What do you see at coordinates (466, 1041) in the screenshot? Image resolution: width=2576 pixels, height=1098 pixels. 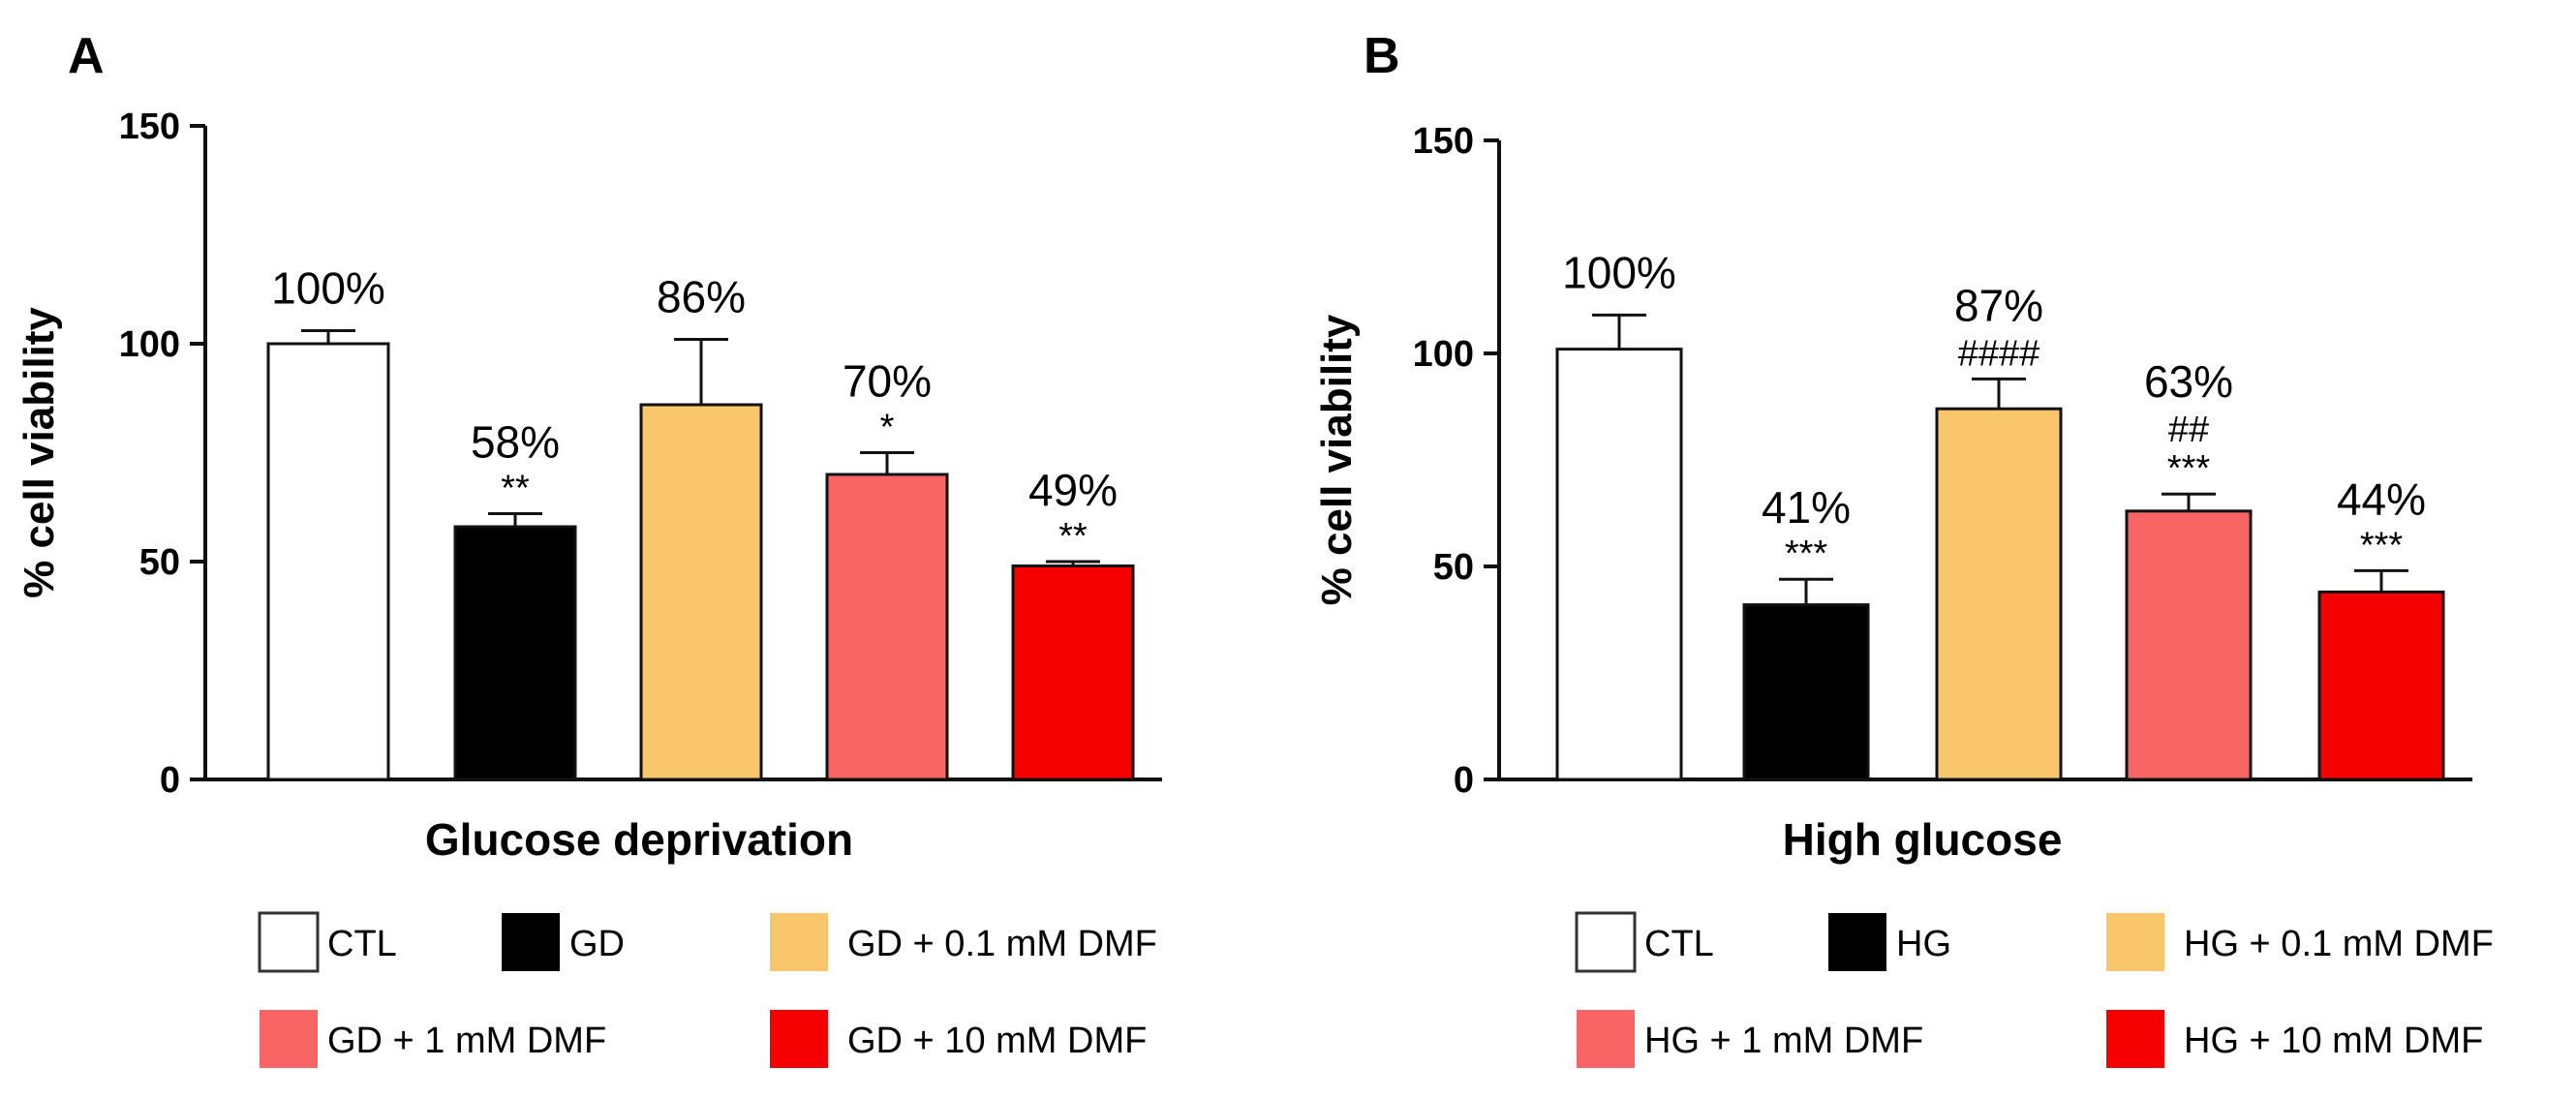 I see `legend-label-4: GD + 1 mM DMF` at bounding box center [466, 1041].